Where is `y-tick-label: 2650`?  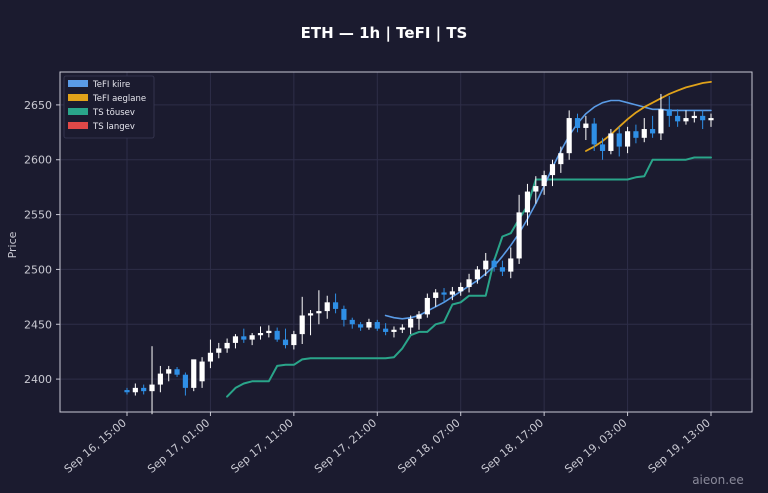 y-tick-label: 2650 is located at coordinates (38, 105).